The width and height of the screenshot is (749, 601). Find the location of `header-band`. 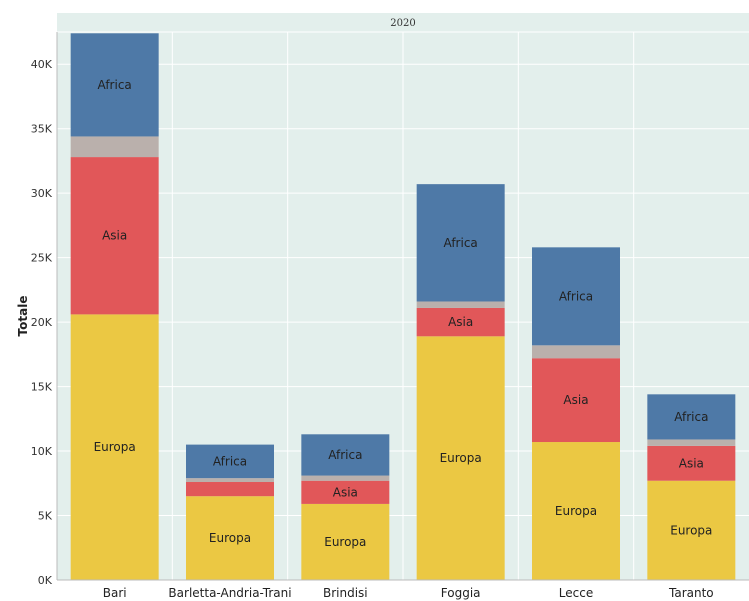

header-band is located at coordinates (403, 22).